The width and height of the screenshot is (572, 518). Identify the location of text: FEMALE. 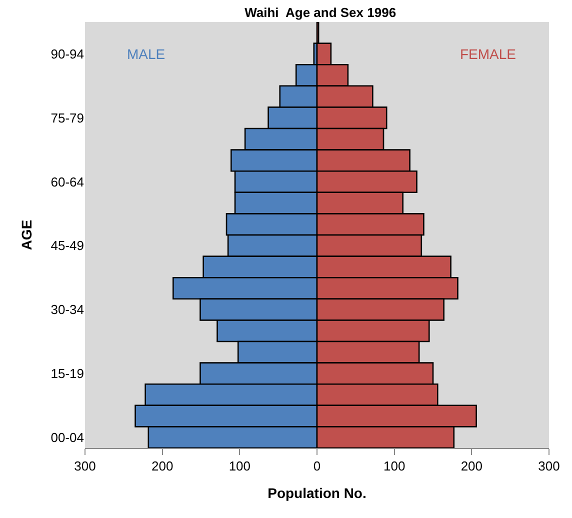
(488, 54).